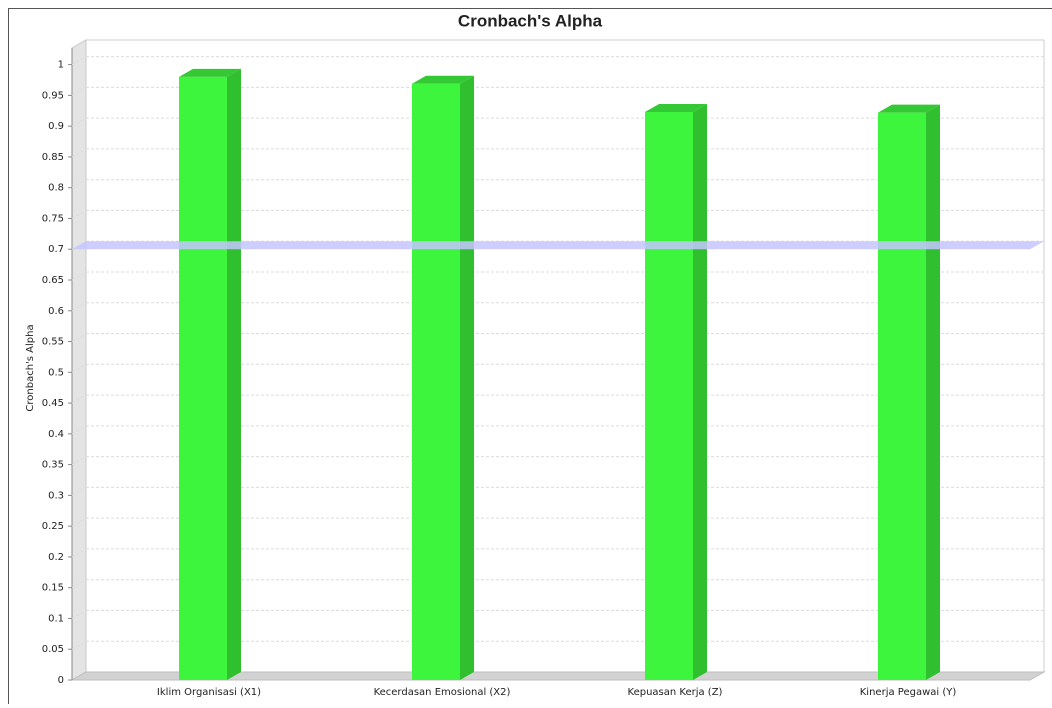 The width and height of the screenshot is (1052, 708). I want to click on y-tick-label: 0.05, so click(53, 649).